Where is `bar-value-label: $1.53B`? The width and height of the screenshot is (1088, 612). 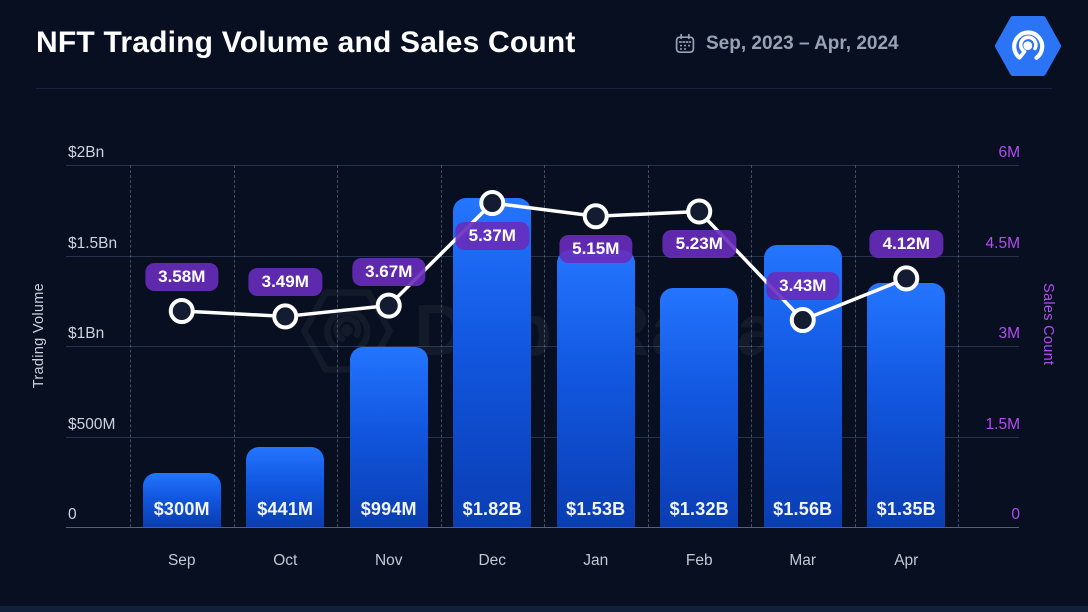 bar-value-label: $1.53B is located at coordinates (596, 508).